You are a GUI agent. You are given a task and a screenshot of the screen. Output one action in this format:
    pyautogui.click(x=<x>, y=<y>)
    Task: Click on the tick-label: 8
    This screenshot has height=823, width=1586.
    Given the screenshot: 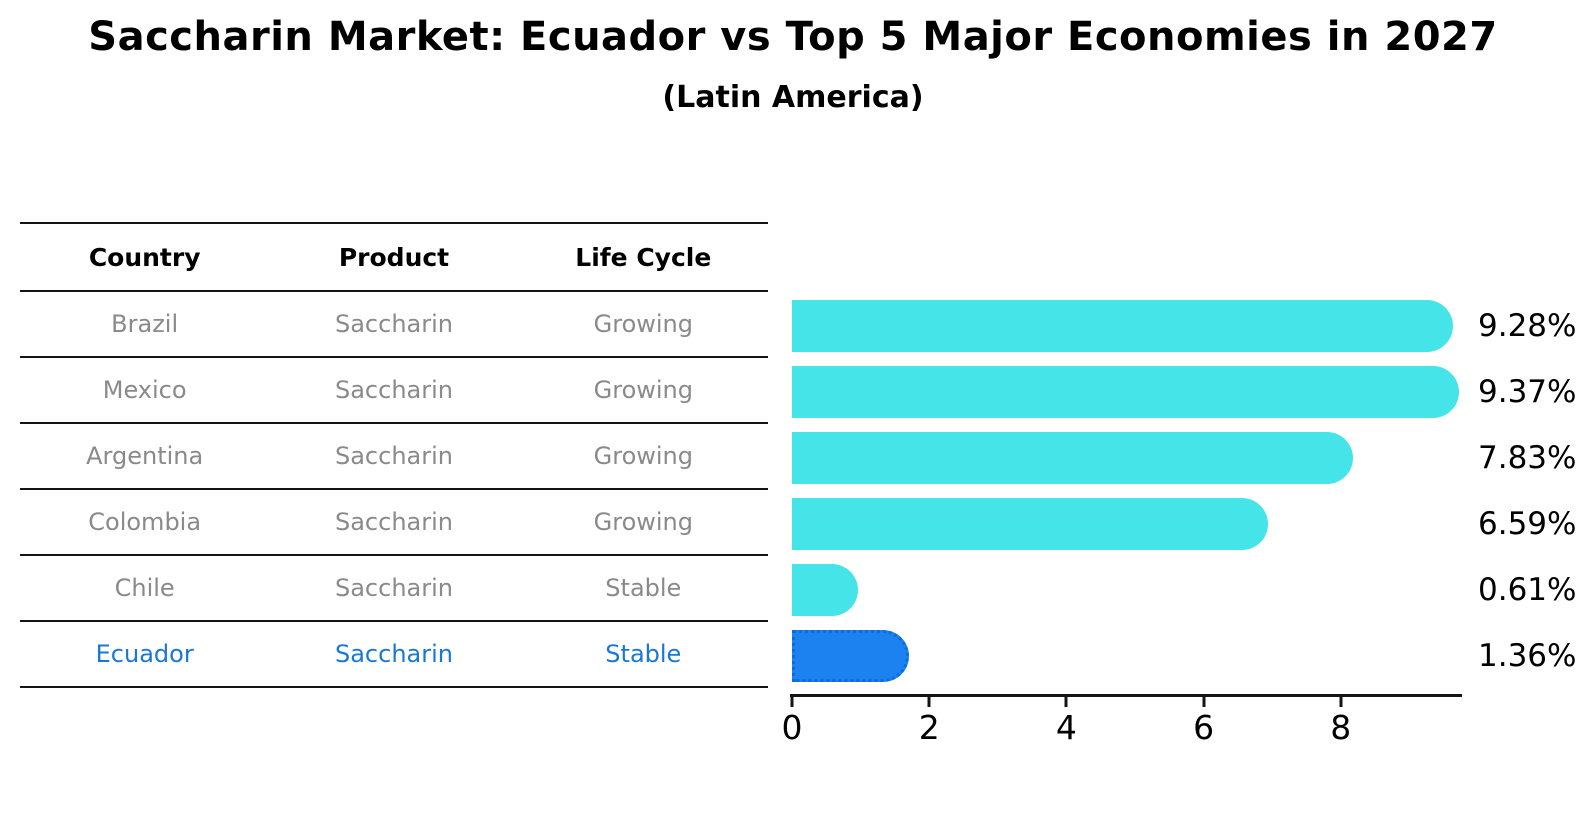 What is the action you would take?
    pyautogui.click(x=1341, y=727)
    